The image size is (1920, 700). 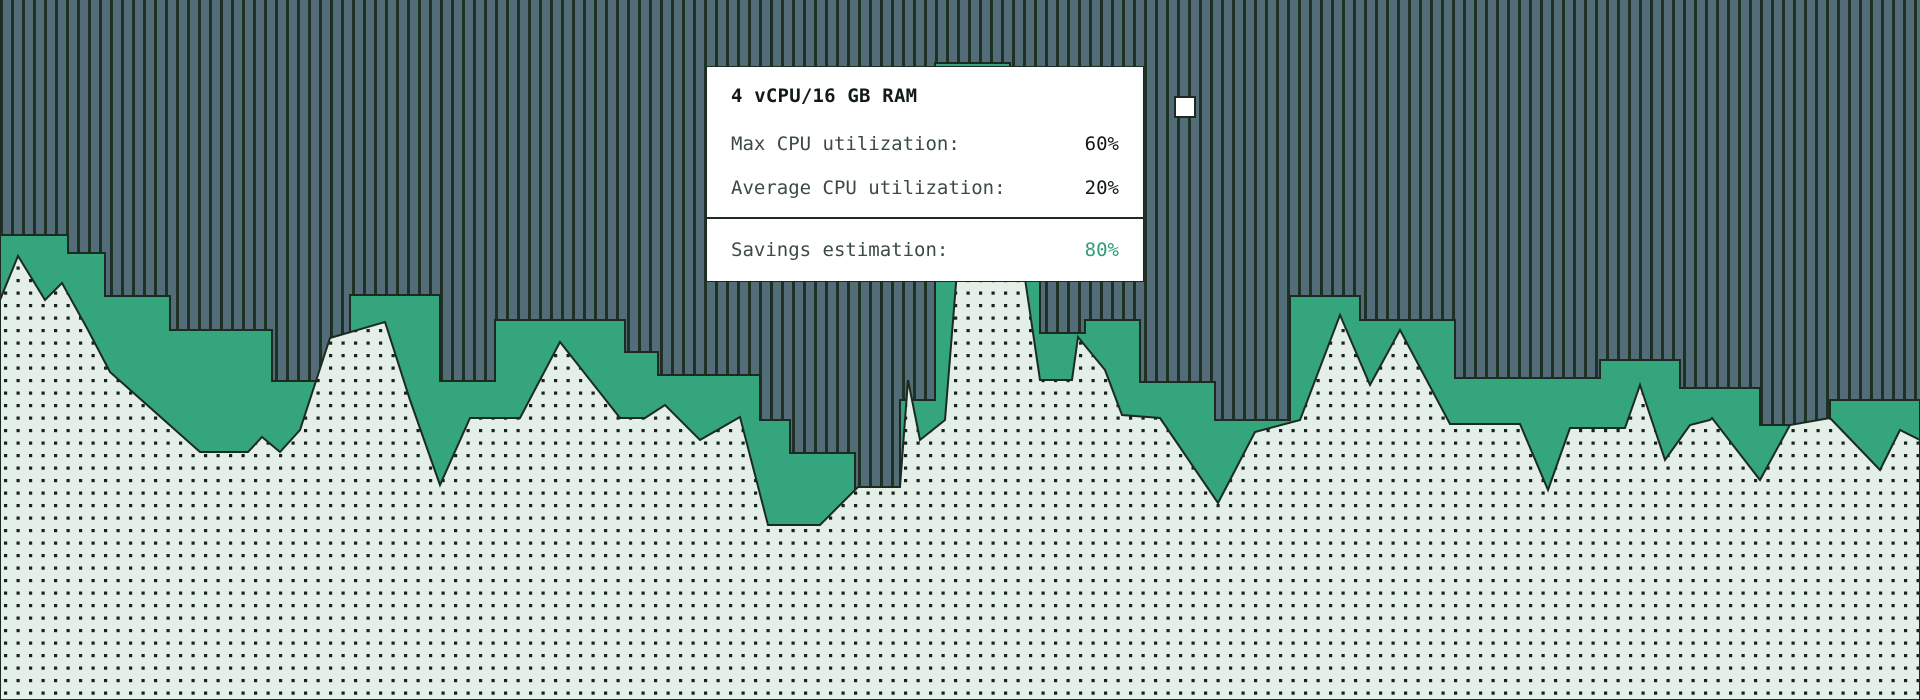 I want to click on tooltip-row-savings: Savings estimation: 80%, so click(x=925, y=250).